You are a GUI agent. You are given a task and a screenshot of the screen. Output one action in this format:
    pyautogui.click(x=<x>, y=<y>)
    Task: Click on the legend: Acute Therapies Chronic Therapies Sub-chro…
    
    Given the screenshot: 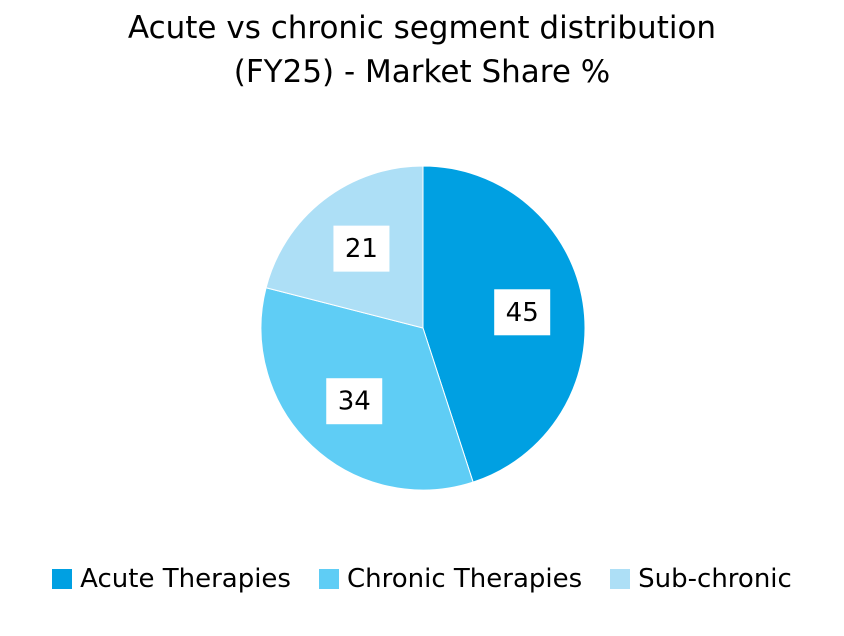 What is the action you would take?
    pyautogui.click(x=422, y=579)
    